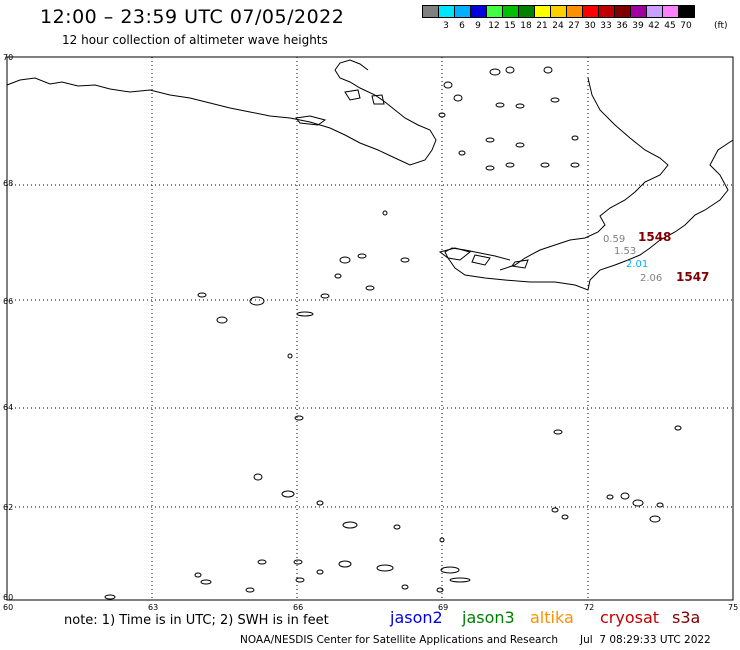 The width and height of the screenshot is (740, 650). Describe the element at coordinates (692, 277) in the screenshot. I see `pass-time-label: 1547` at that location.